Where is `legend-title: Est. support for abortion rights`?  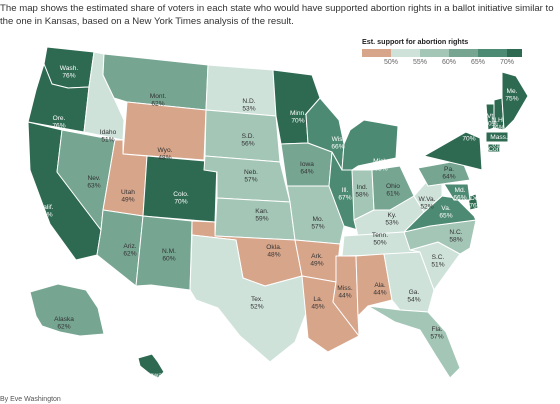 legend-title: Est. support for abortion rights is located at coordinates (415, 41).